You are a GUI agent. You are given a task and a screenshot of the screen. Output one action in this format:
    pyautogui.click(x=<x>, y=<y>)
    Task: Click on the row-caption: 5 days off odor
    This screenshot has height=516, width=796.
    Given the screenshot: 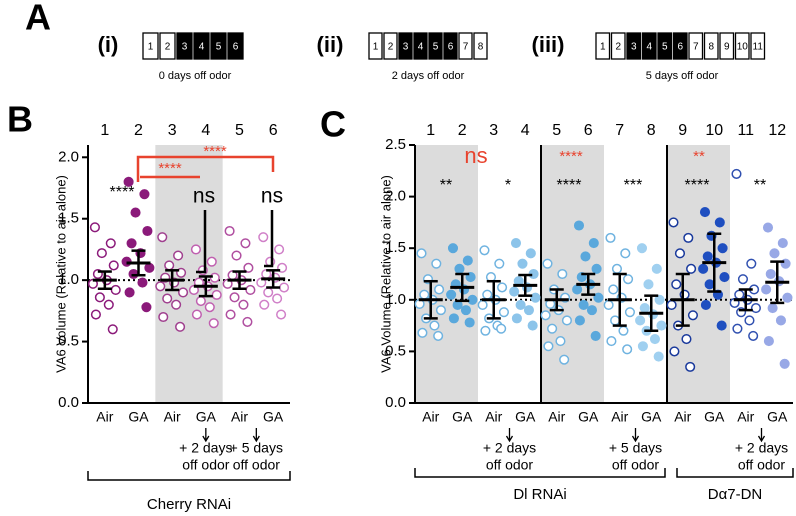 What is the action you would take?
    pyautogui.click(x=682, y=76)
    